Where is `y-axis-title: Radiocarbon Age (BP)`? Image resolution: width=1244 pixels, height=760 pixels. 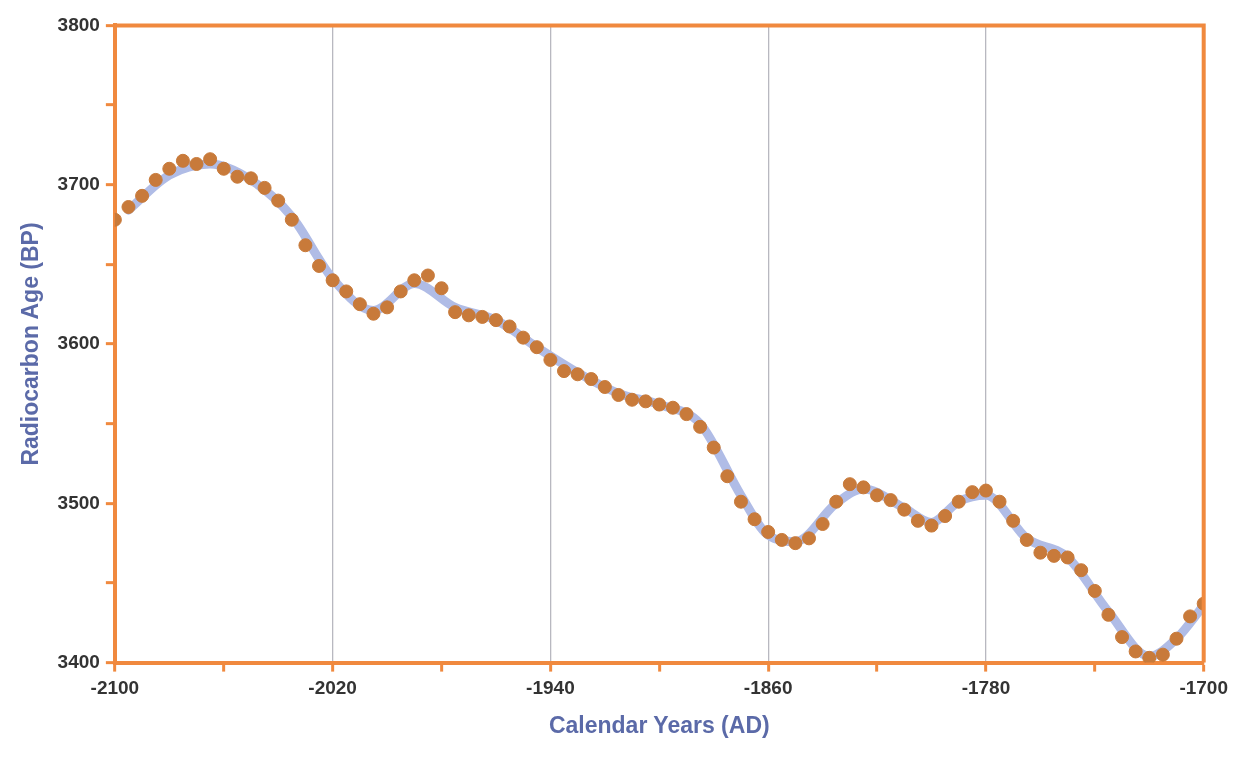
y-axis-title: Radiocarbon Age (BP) is located at coordinates (30, 344).